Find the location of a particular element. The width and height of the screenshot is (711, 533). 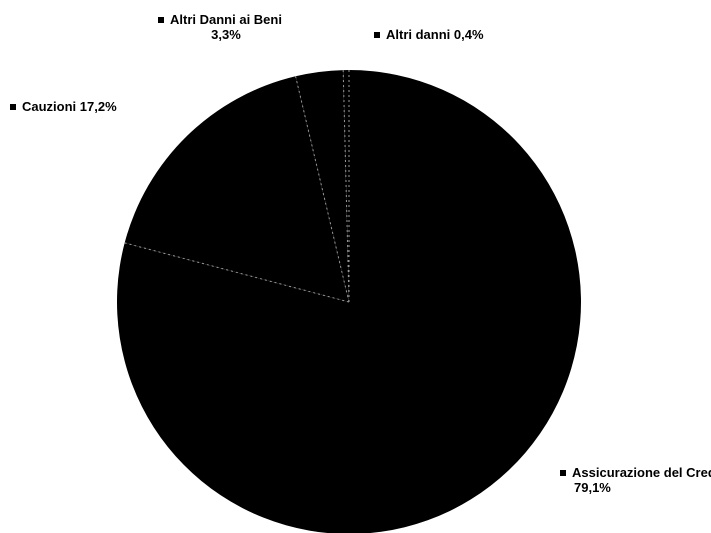

slice-altri-danni-ai-beni is located at coordinates (322, 186).